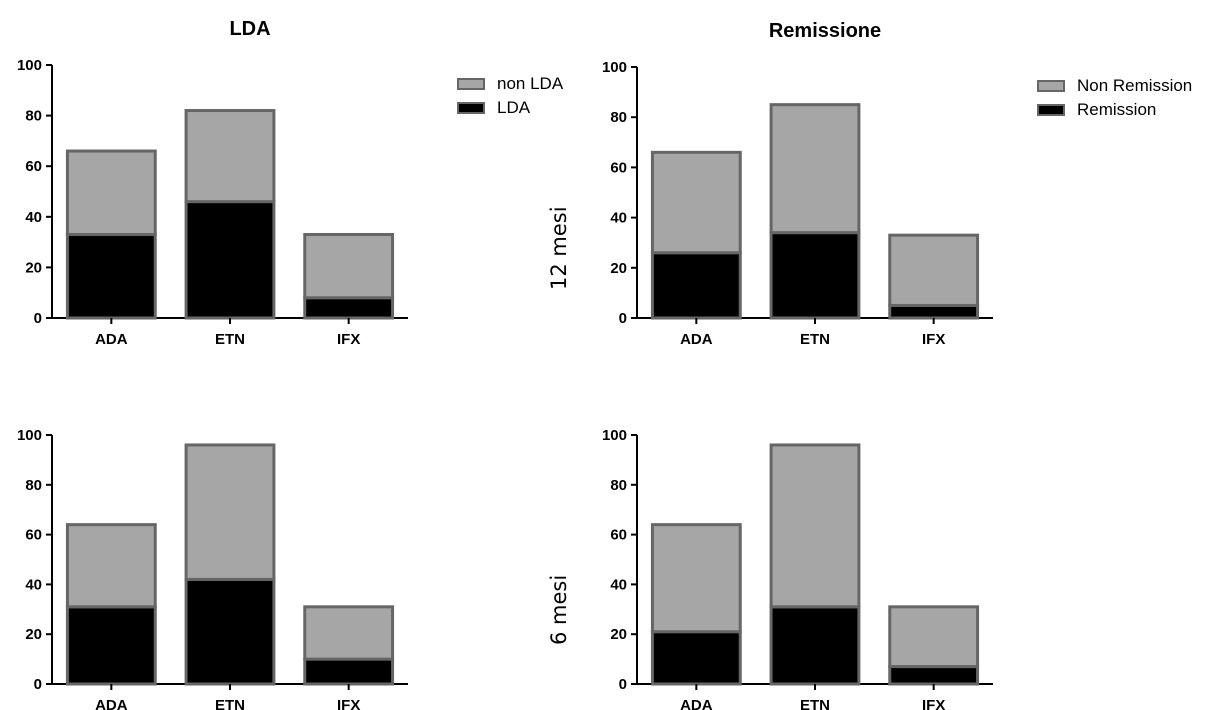 The width and height of the screenshot is (1219, 710). I want to click on legend-lda: non LDA LDA, so click(510, 96).